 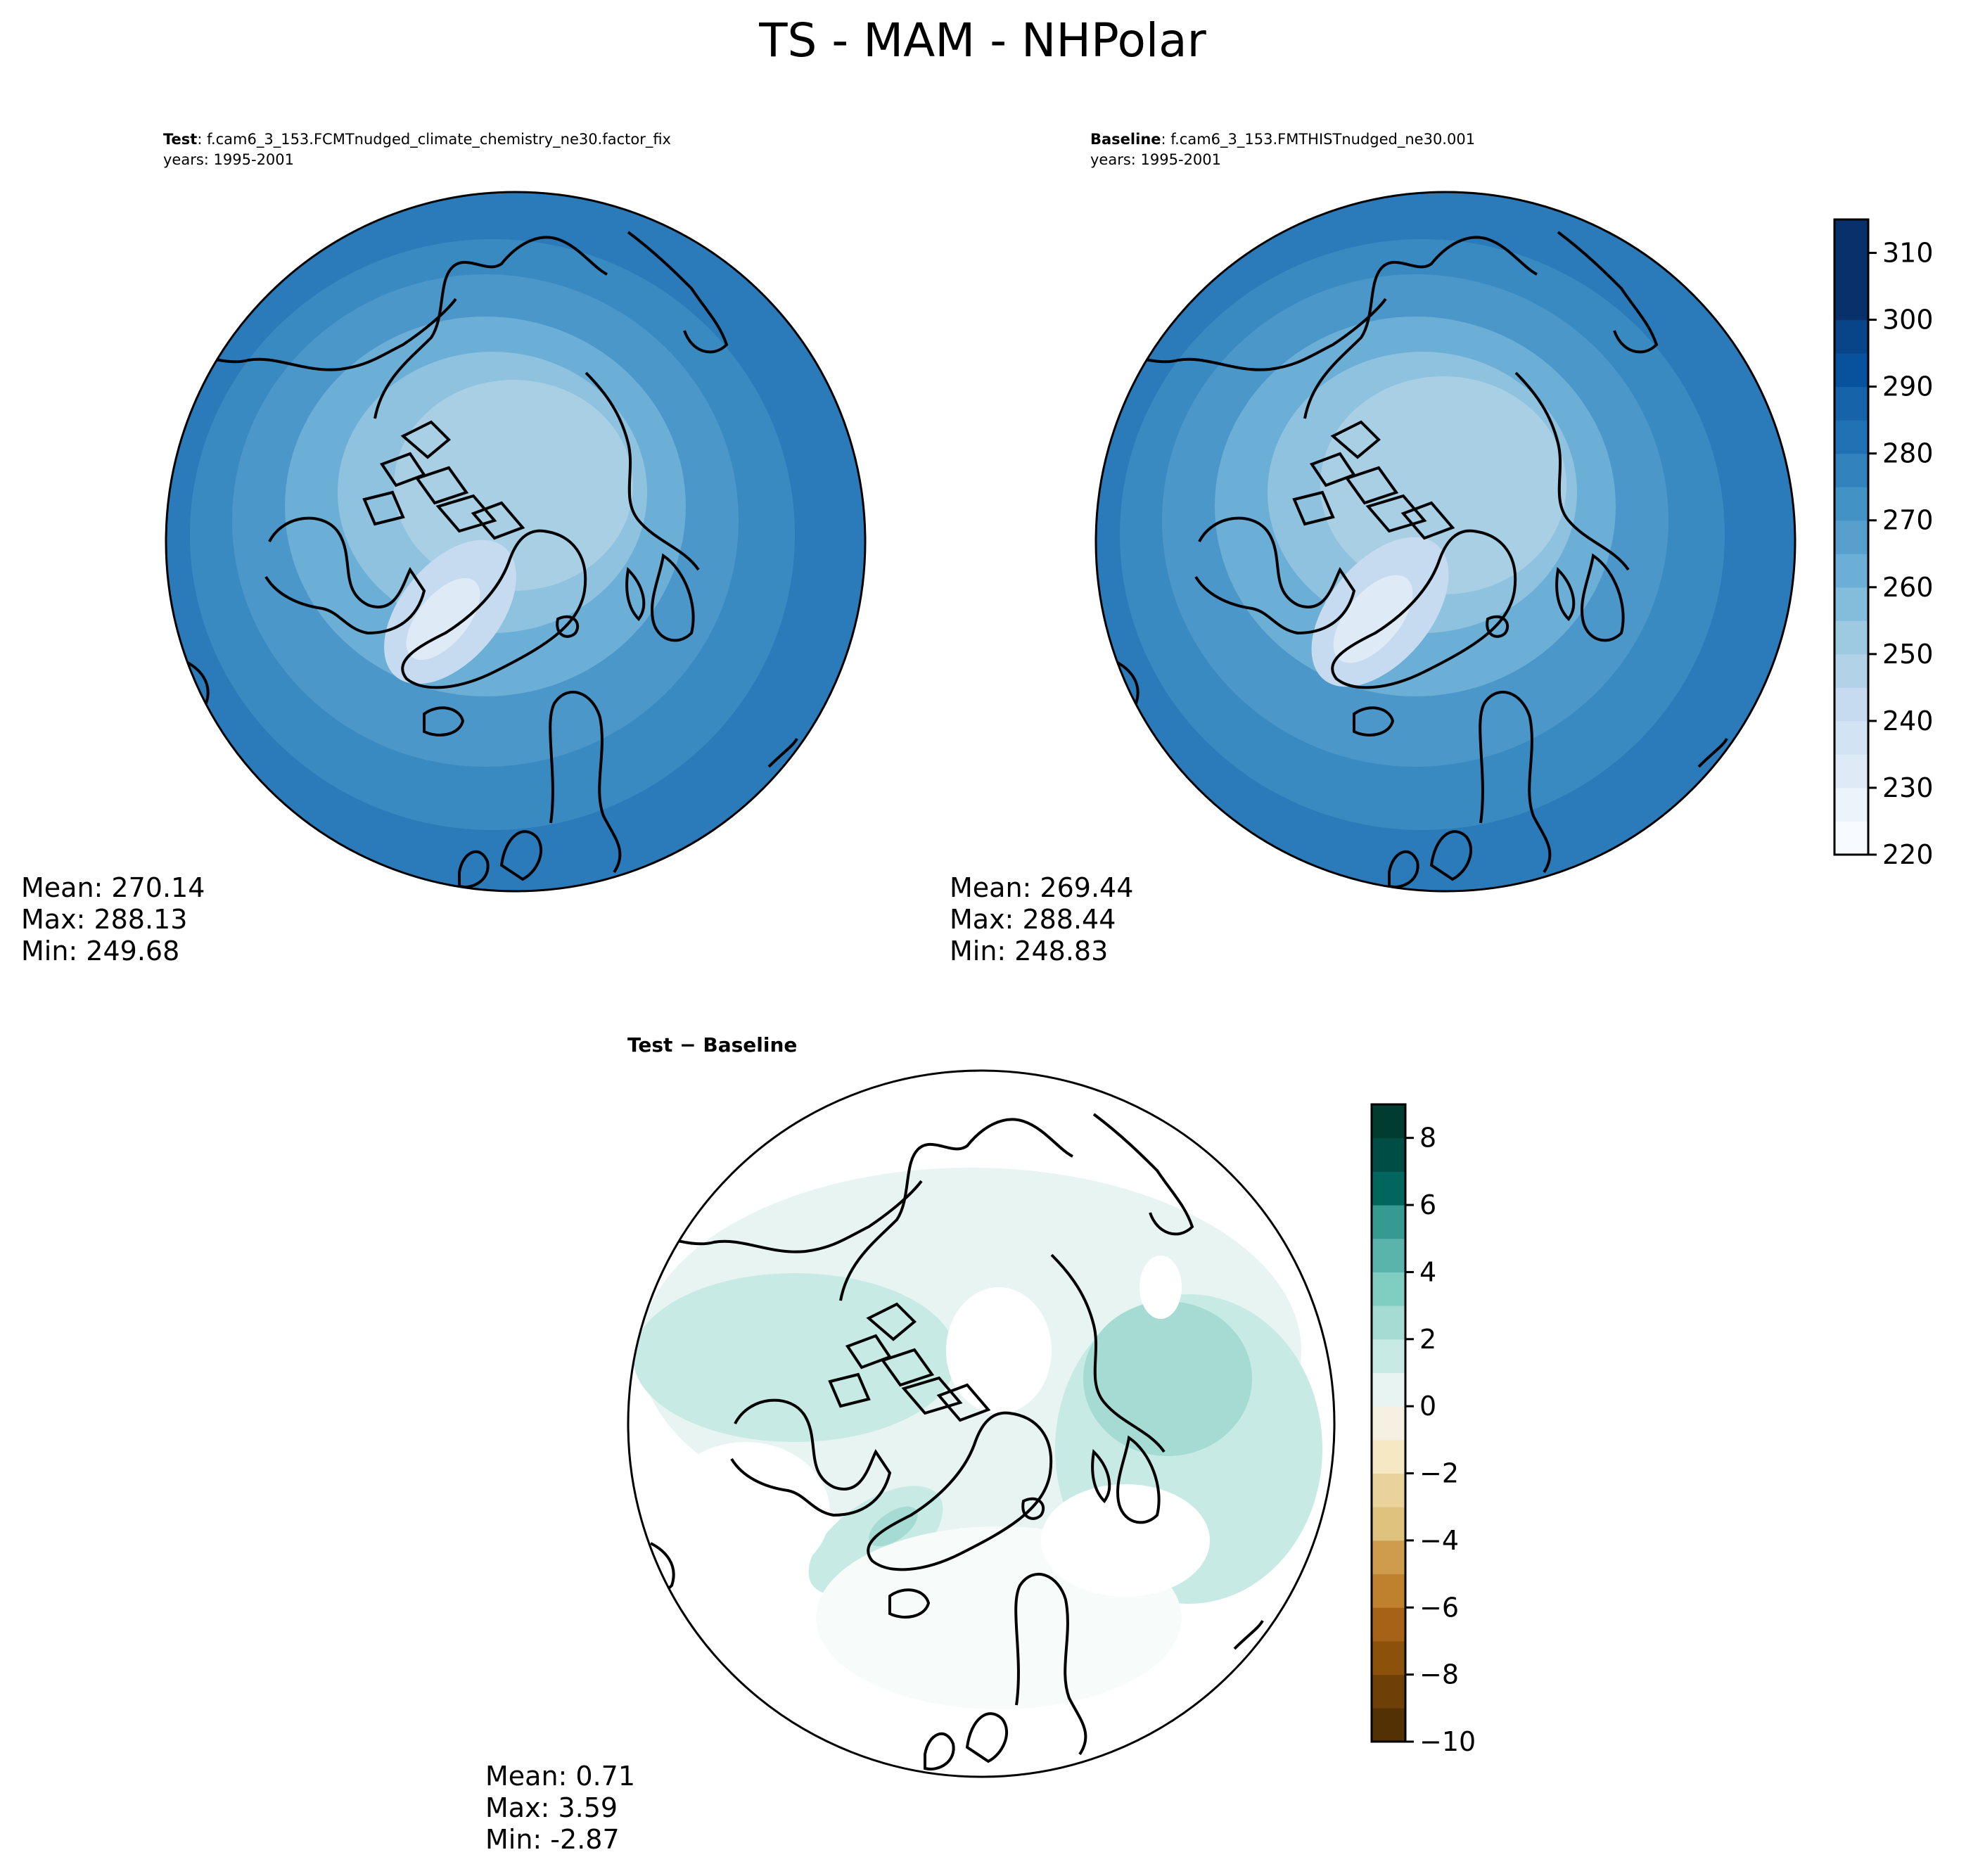 I want to click on colorbar-absolute-tick-label: 220, so click(x=1908, y=854).